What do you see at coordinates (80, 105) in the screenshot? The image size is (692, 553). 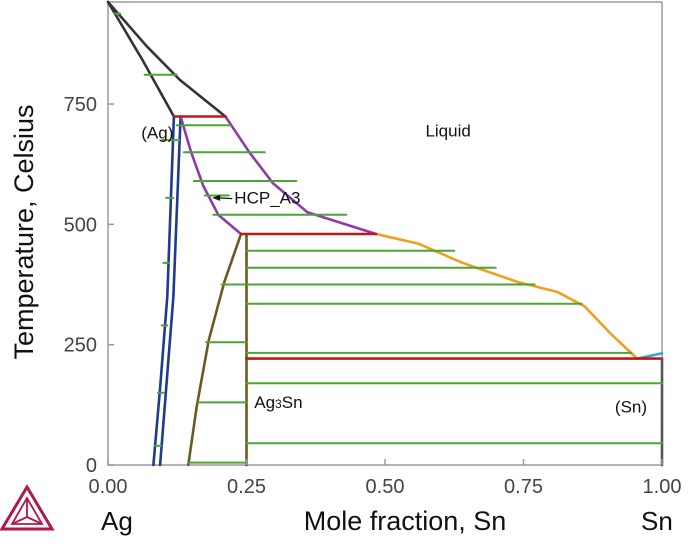 I see `y-tick-label: 750` at bounding box center [80, 105].